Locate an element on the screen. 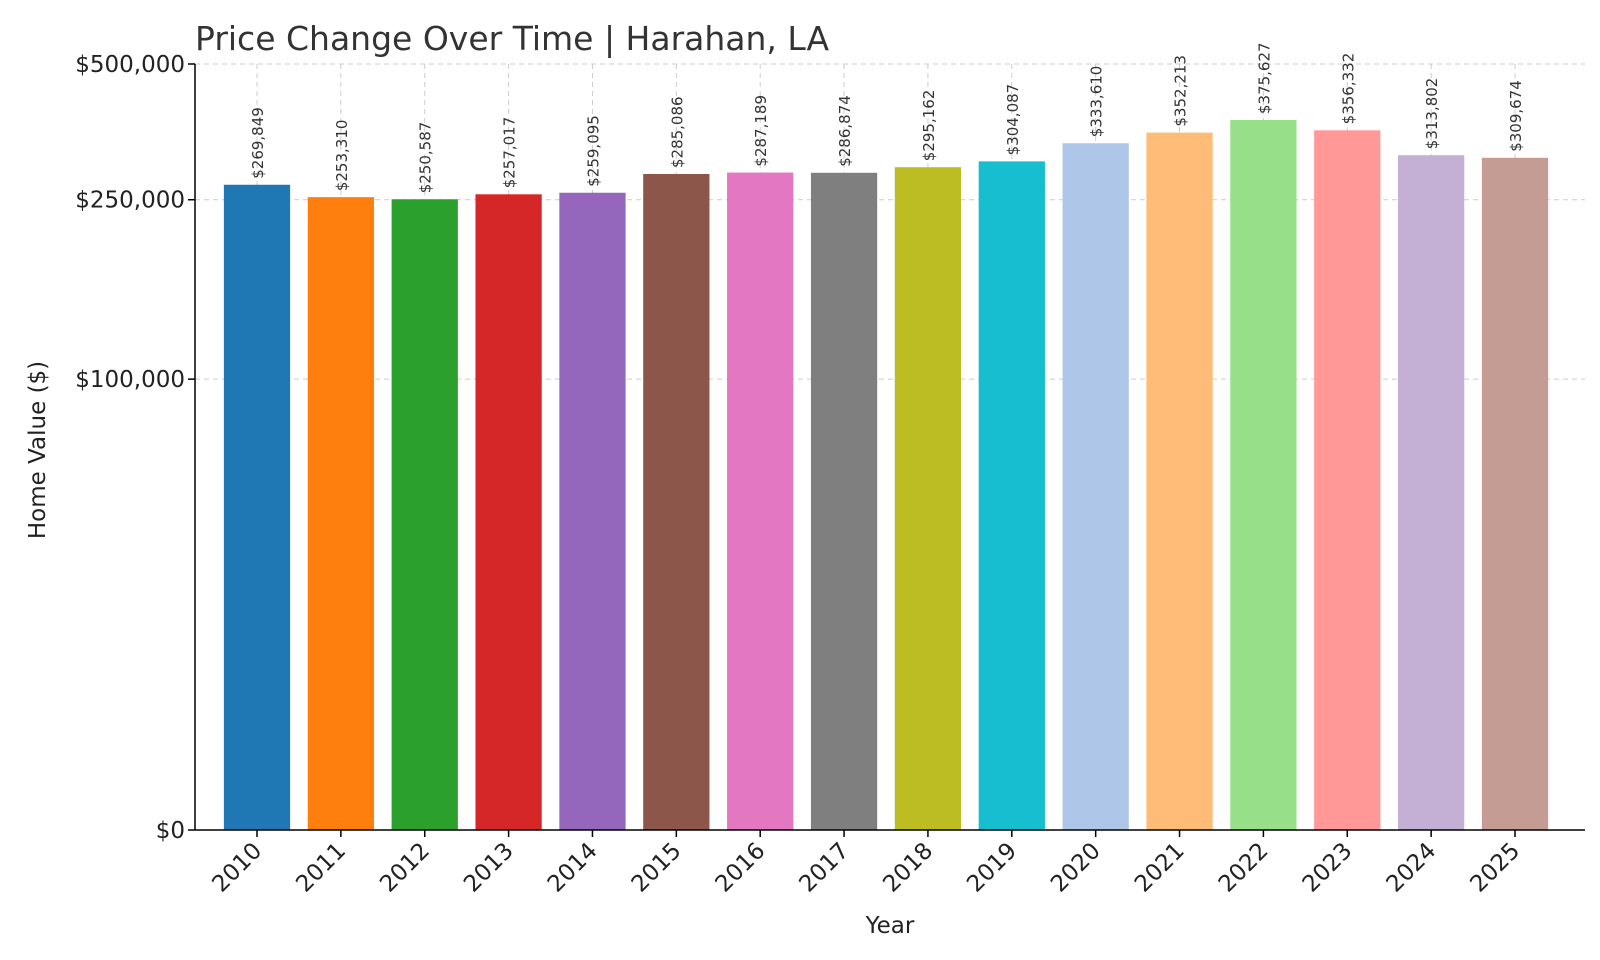 The image size is (1600, 960). x-tick-label: 2014 is located at coordinates (573, 868).